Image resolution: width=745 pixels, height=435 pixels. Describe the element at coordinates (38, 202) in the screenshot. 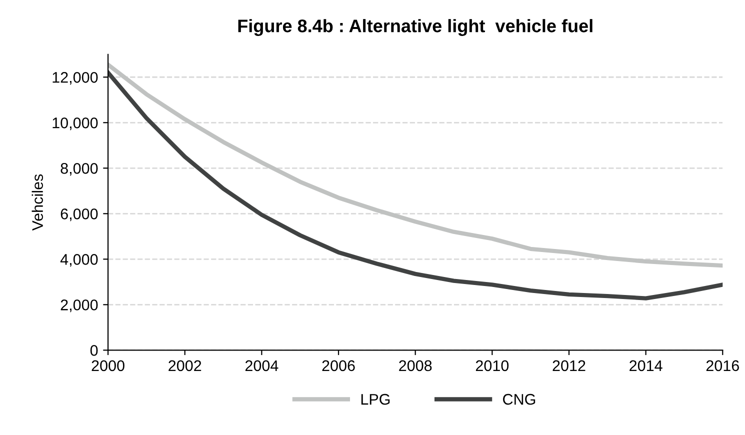

I see `y-axis-title: Vehciles` at that location.